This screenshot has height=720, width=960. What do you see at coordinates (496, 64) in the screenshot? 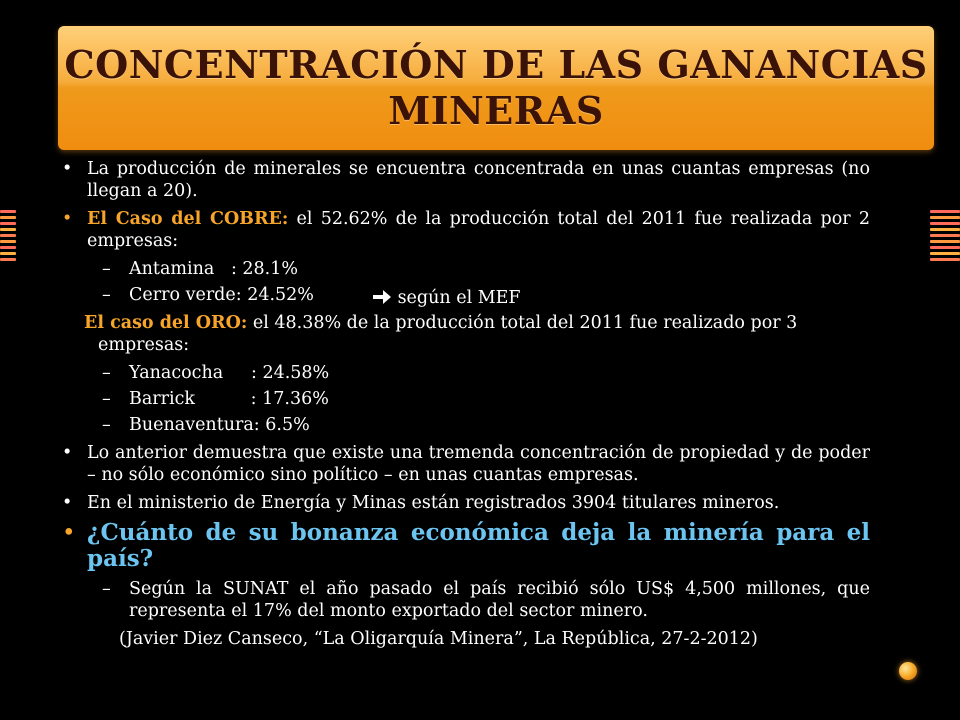
I see `page-title-line-1: CONCENTRACIÓN DE LAS GANANCIAS` at bounding box center [496, 64].